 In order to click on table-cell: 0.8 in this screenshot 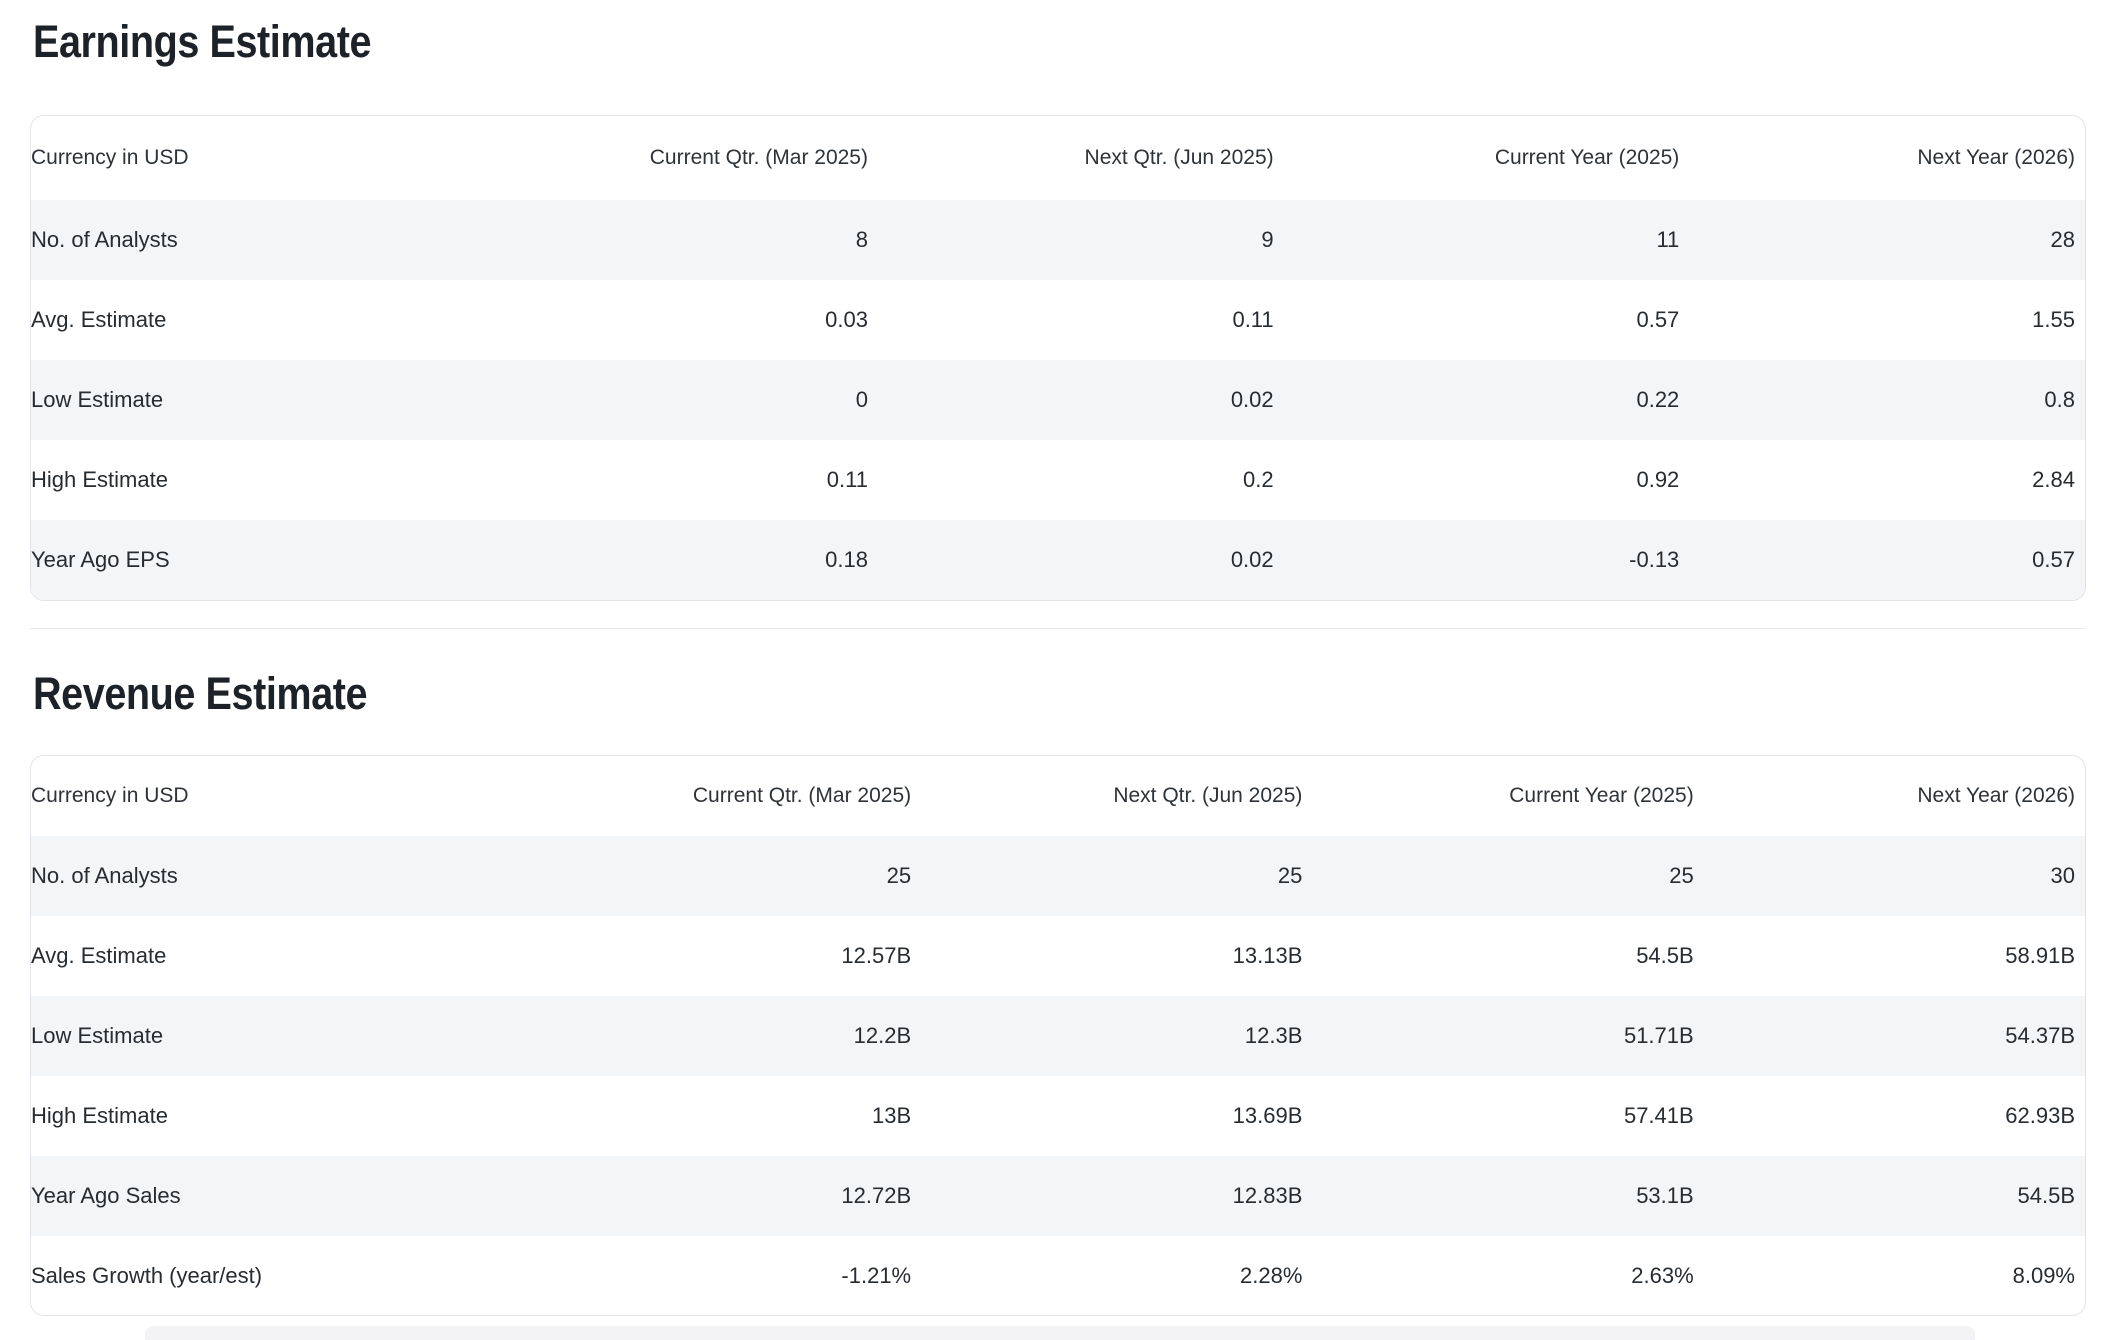, I will do `click(1882, 400)`.